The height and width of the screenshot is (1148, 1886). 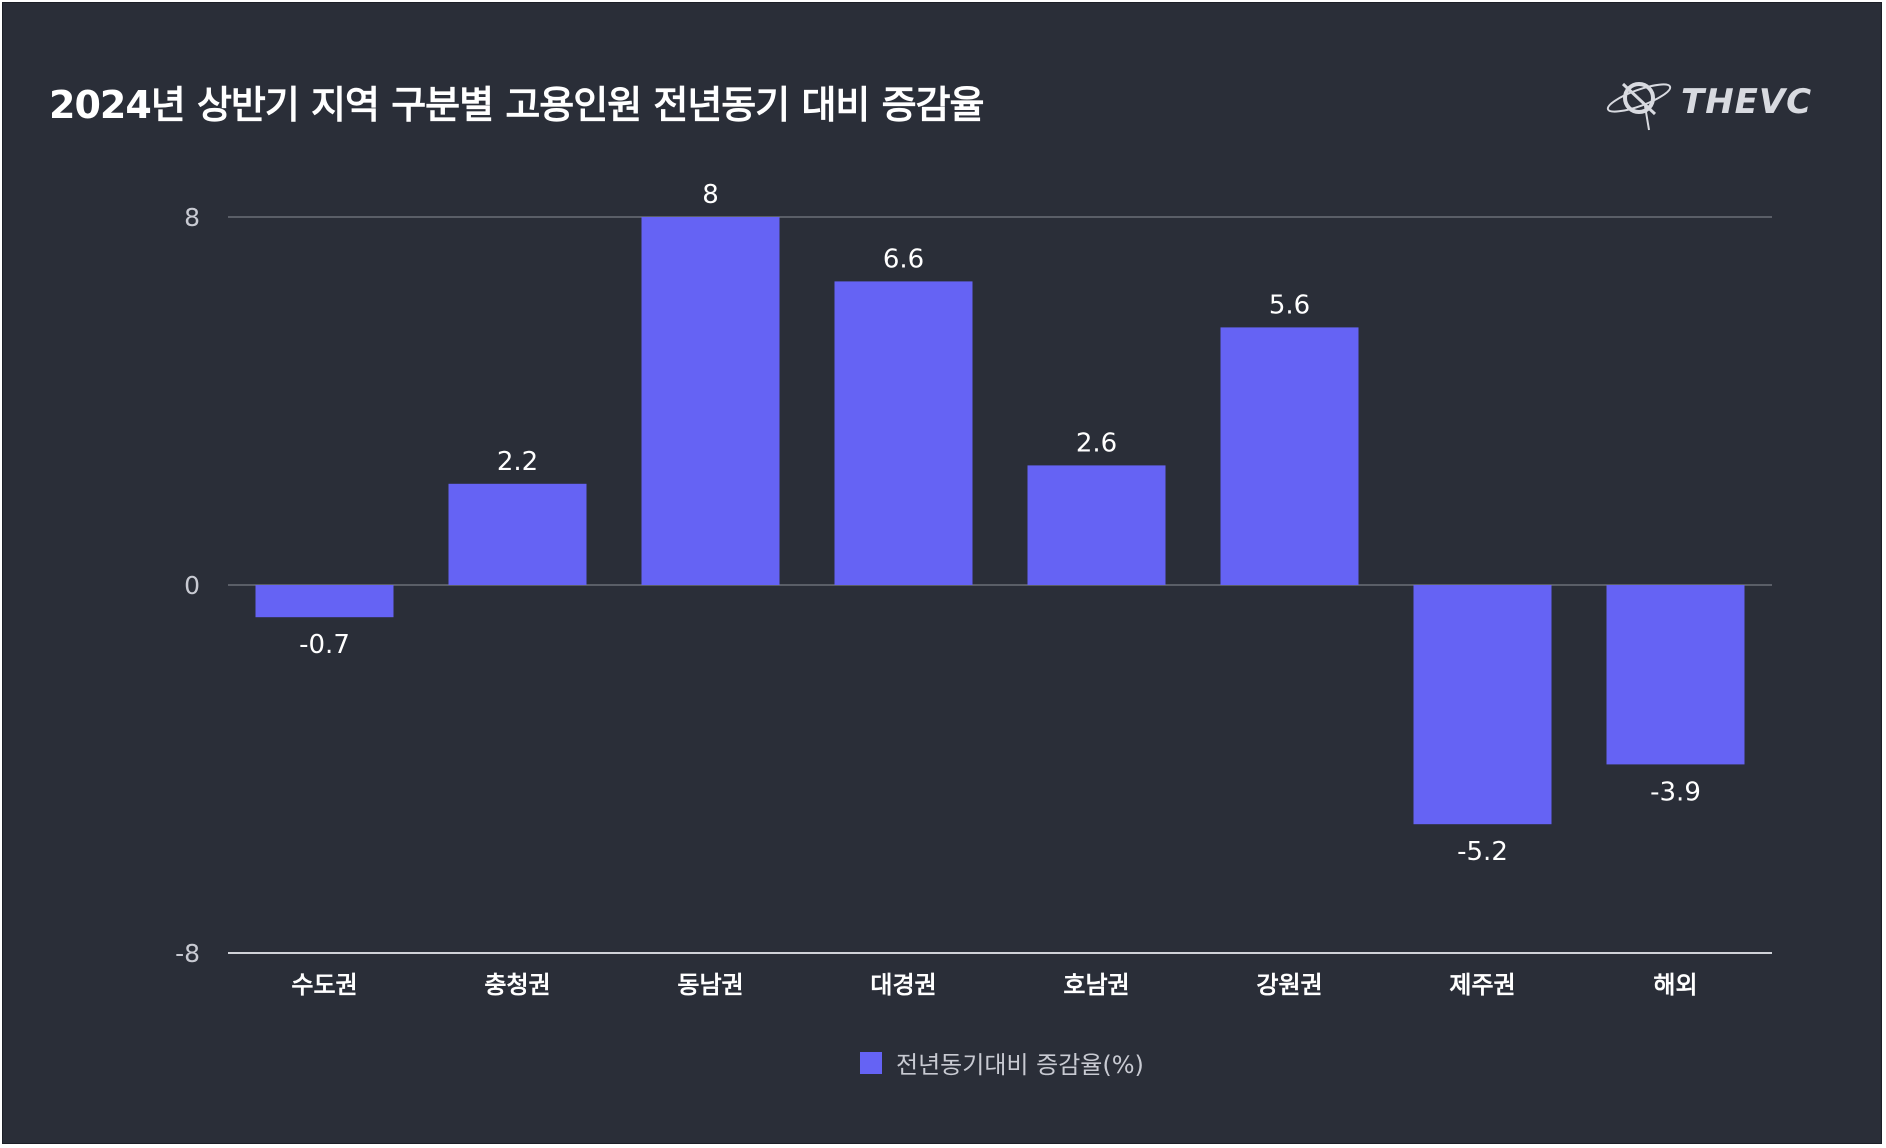 I want to click on data-label: 2.6, so click(x=1096, y=443).